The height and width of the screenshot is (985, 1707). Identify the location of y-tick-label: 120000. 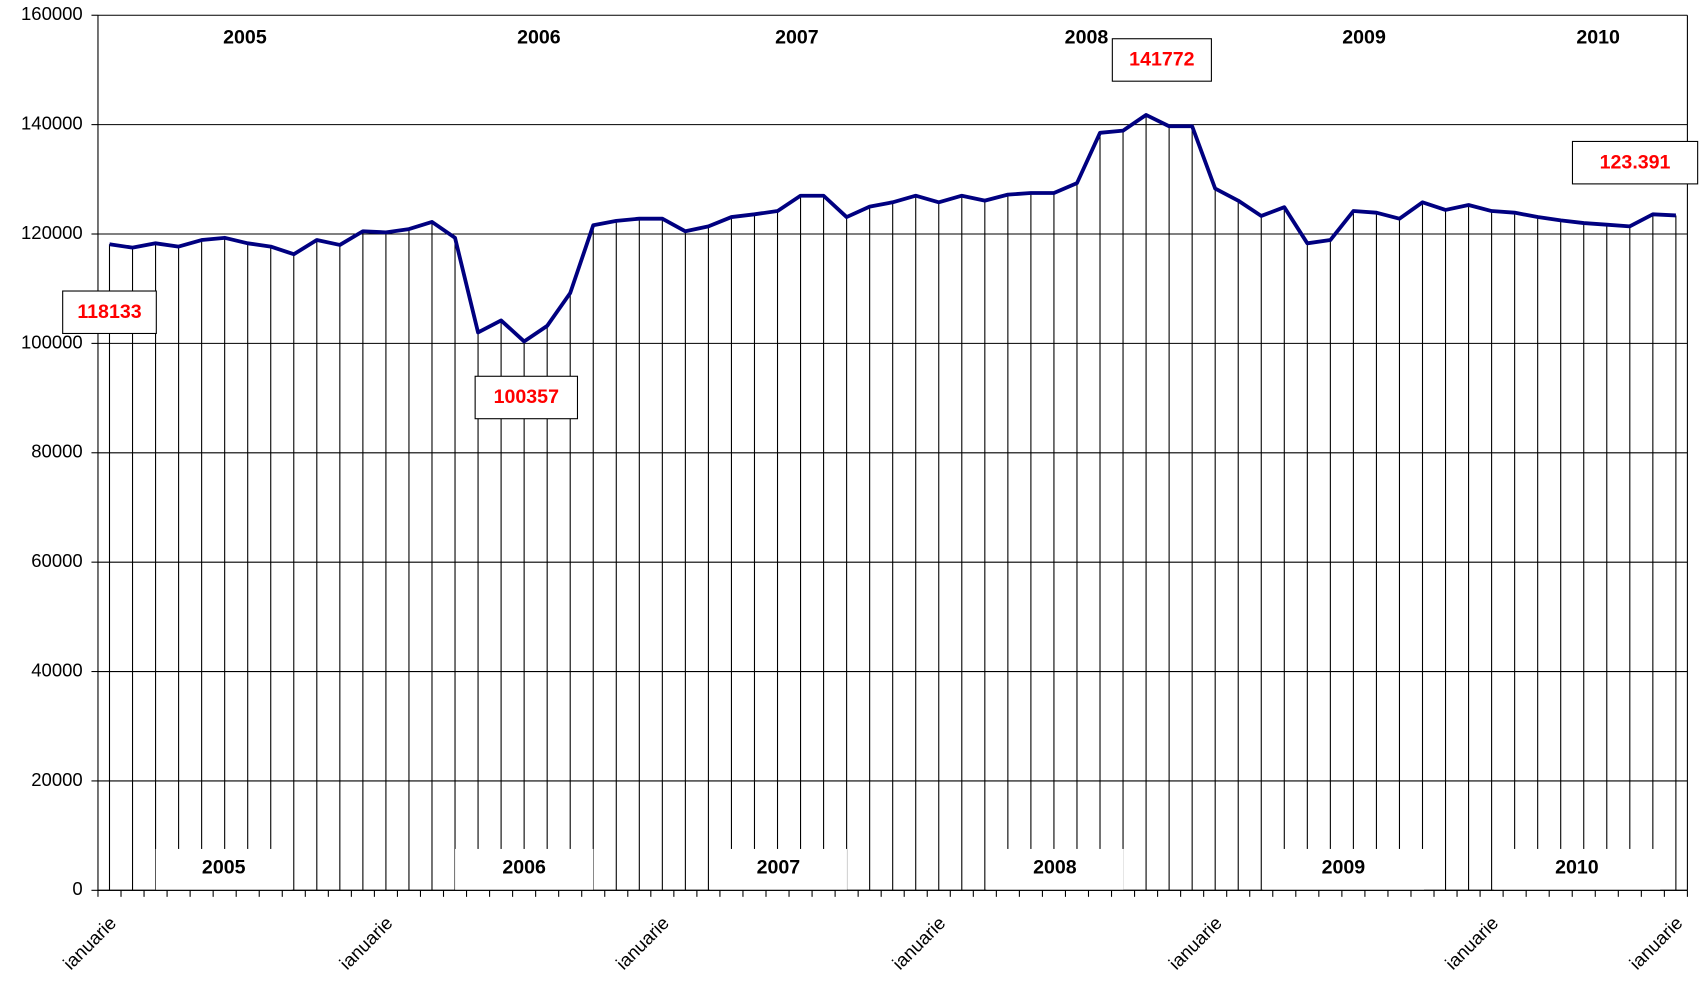
(52, 232).